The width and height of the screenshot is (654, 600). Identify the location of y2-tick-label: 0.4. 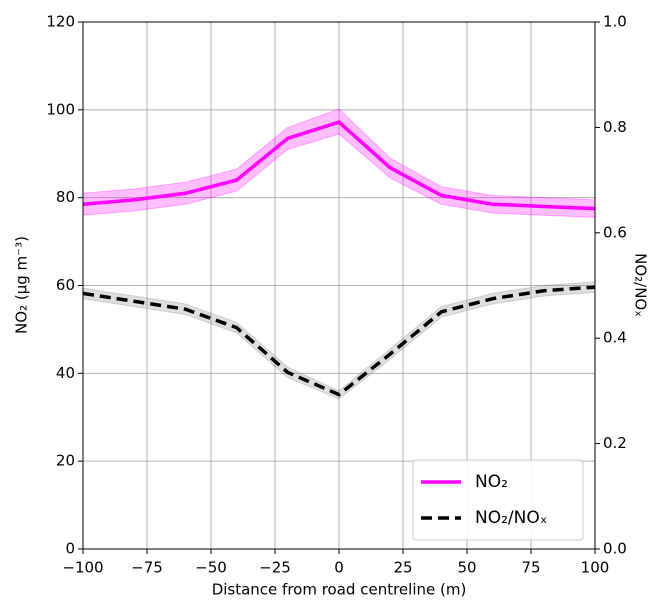
(615, 338).